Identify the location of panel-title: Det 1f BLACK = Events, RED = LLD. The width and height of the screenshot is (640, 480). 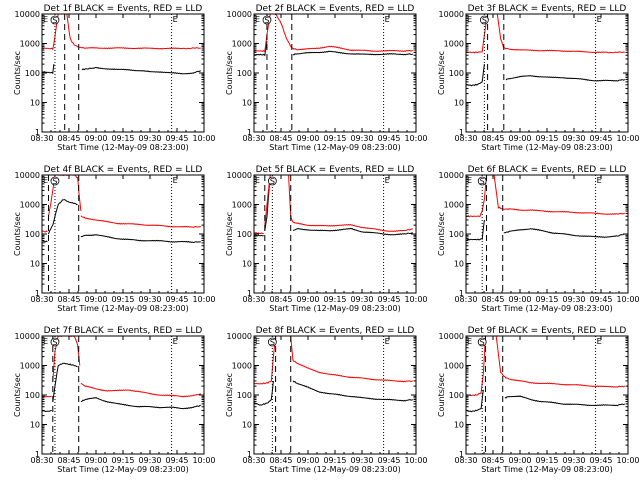
(123, 9).